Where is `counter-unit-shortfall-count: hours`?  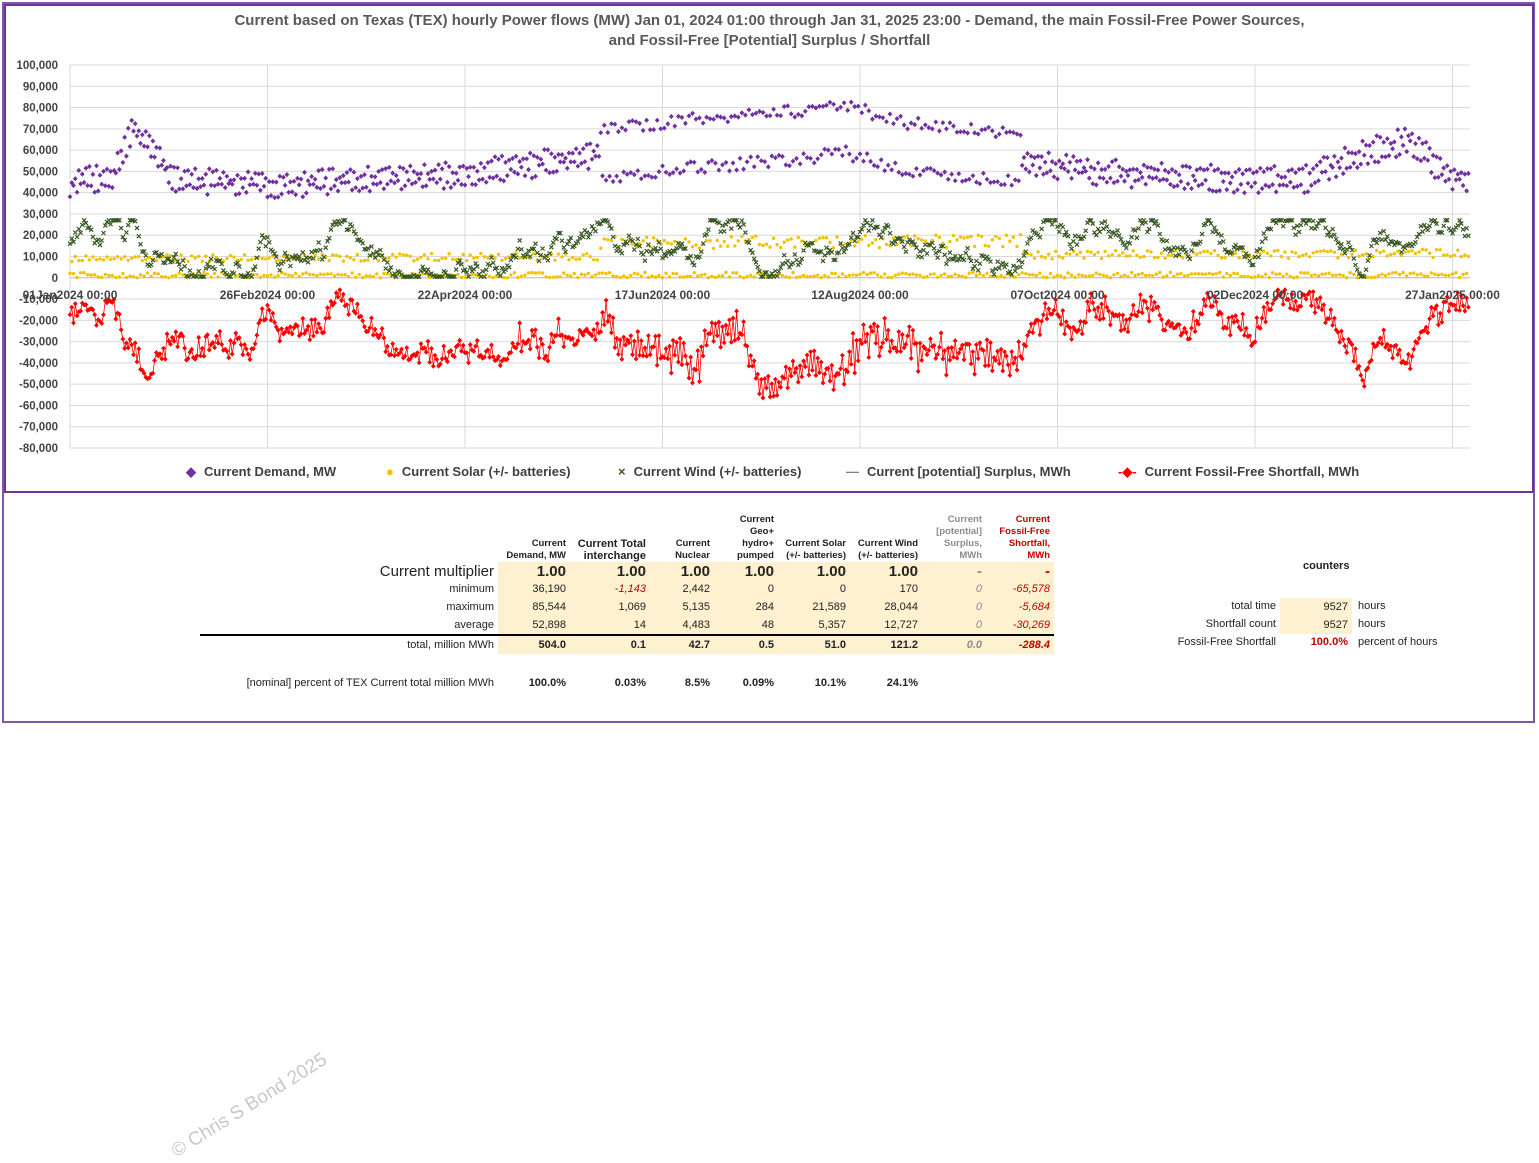
counter-unit-shortfall-count: hours is located at coordinates (1372, 624).